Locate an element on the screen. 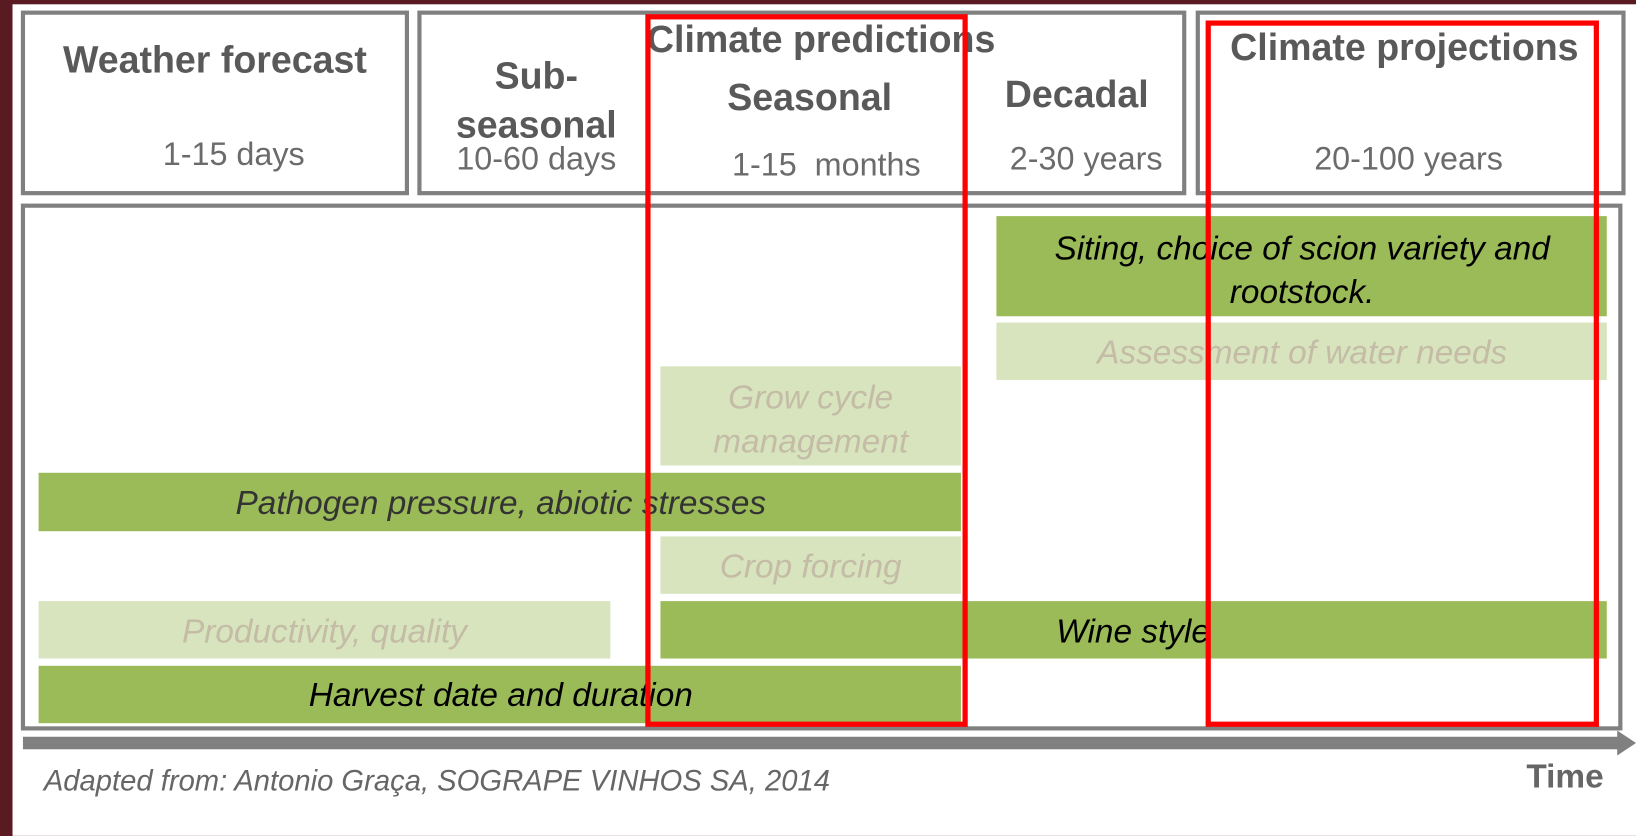 This screenshot has width=1636, height=836. bar-label: Assessment of water needs is located at coordinates (1301, 353).